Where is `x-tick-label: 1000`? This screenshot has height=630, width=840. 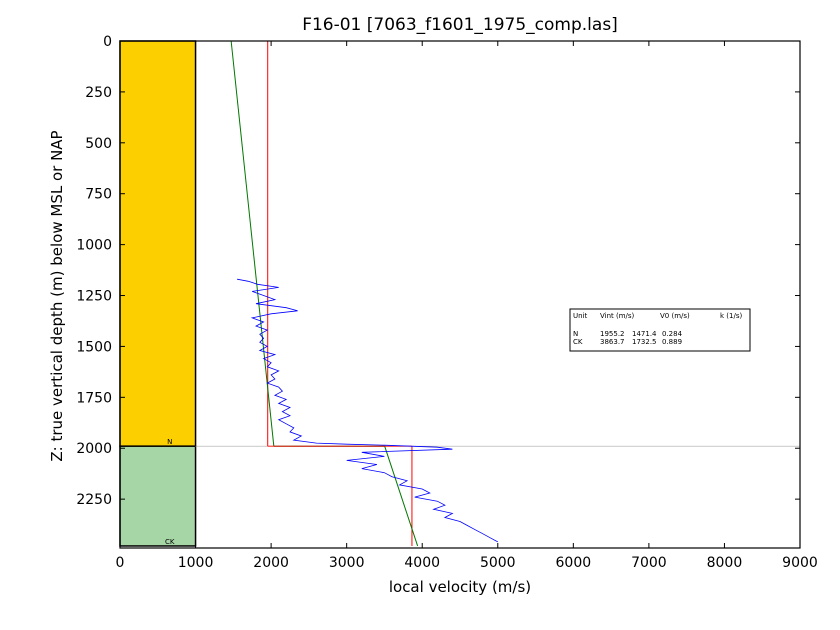 x-tick-label: 1000 is located at coordinates (196, 563).